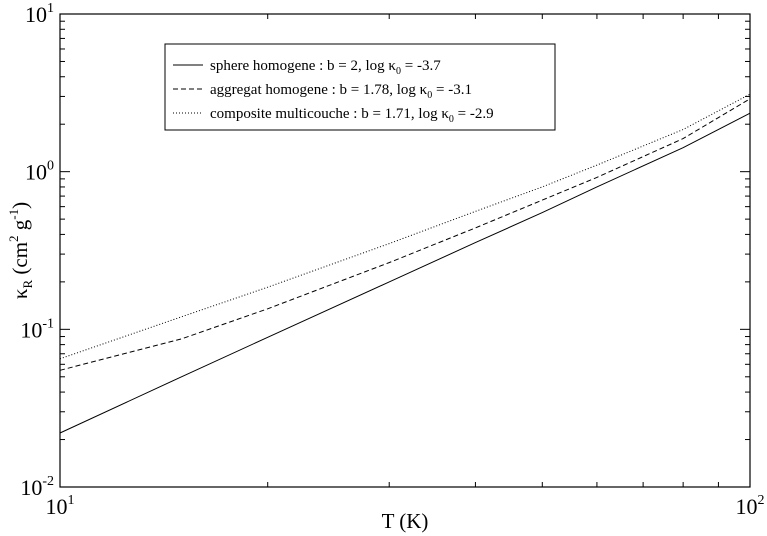 The image size is (767, 536). I want to click on x-tick-label: 10², so click(750, 506).